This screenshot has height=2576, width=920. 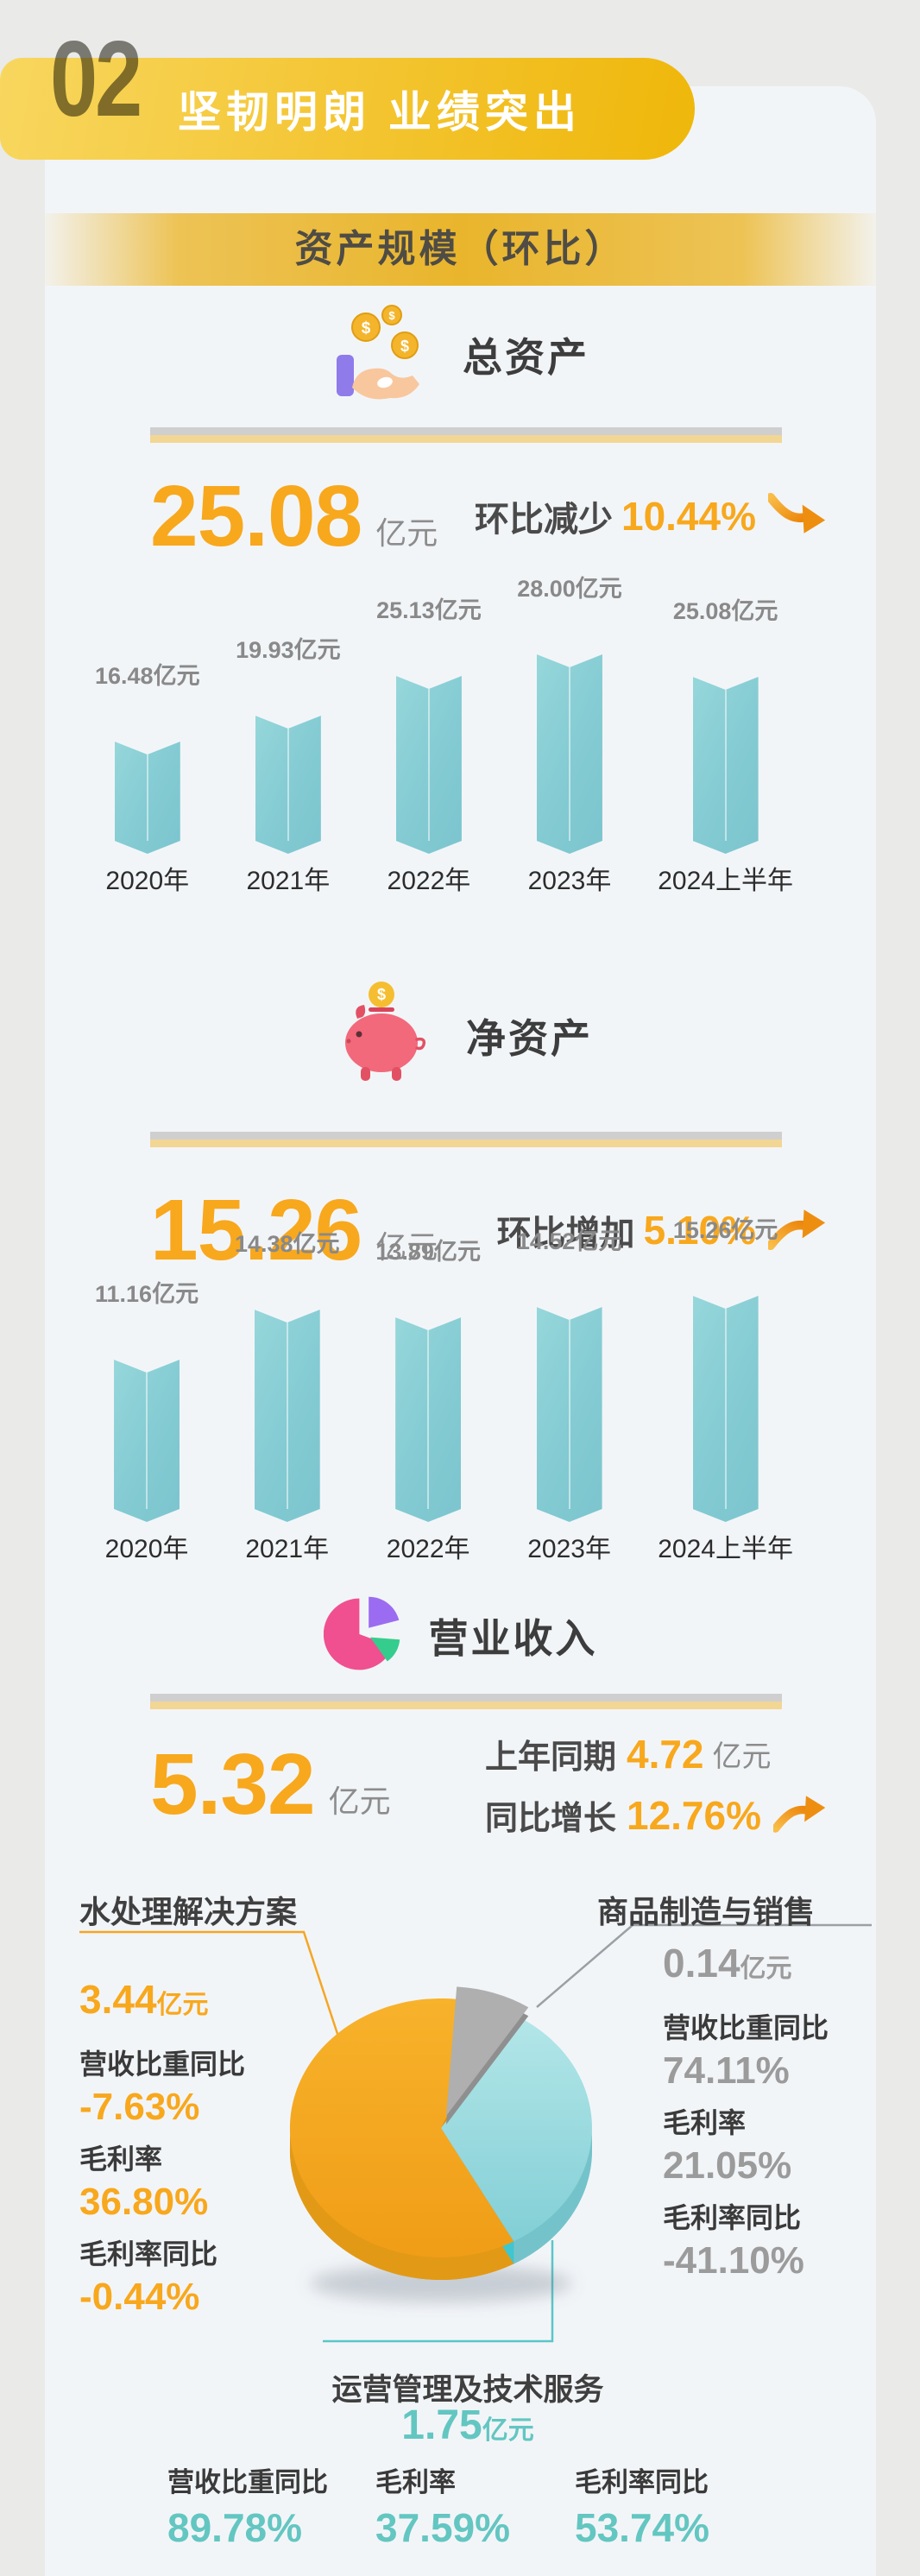 I want to click on bar-value-label: 13.89亿元, so click(x=428, y=1252).